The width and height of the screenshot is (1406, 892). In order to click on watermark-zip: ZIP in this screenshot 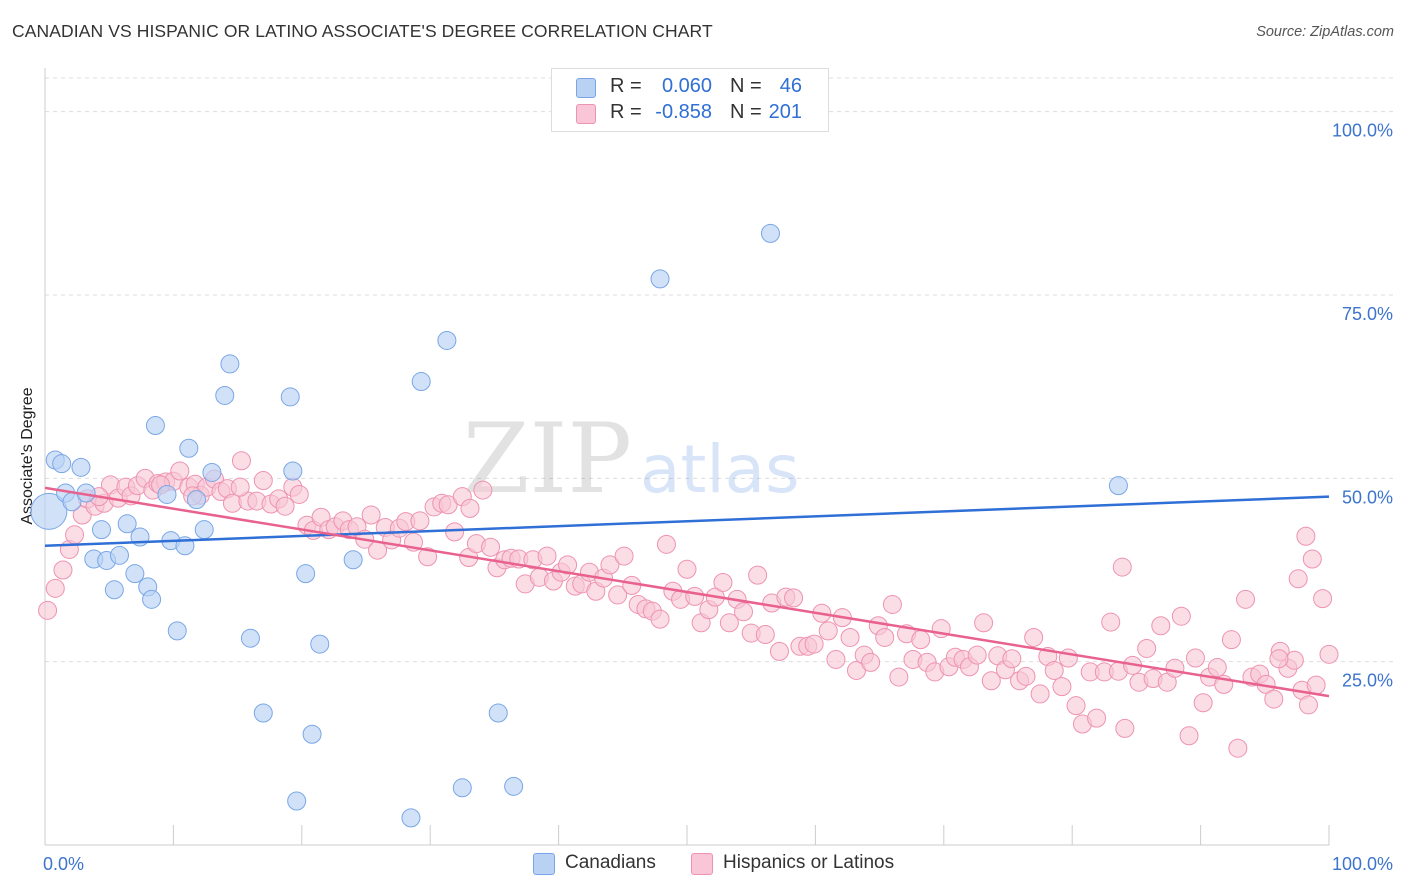, I will do `click(547, 459)`.